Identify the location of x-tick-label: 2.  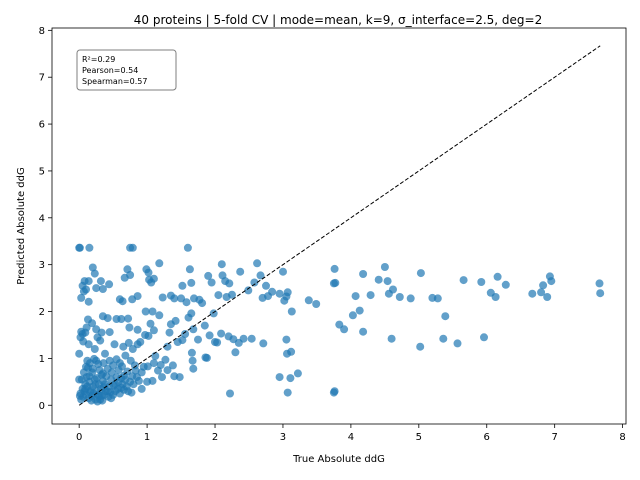
(215, 437).